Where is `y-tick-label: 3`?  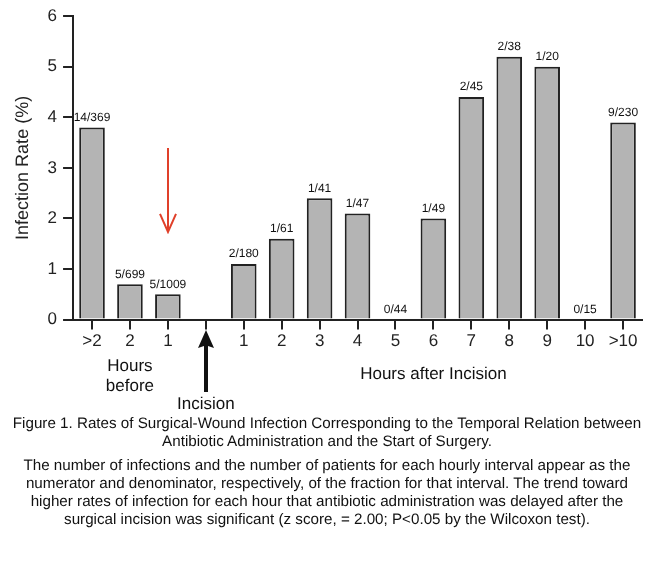 y-tick-label: 3 is located at coordinates (52, 166).